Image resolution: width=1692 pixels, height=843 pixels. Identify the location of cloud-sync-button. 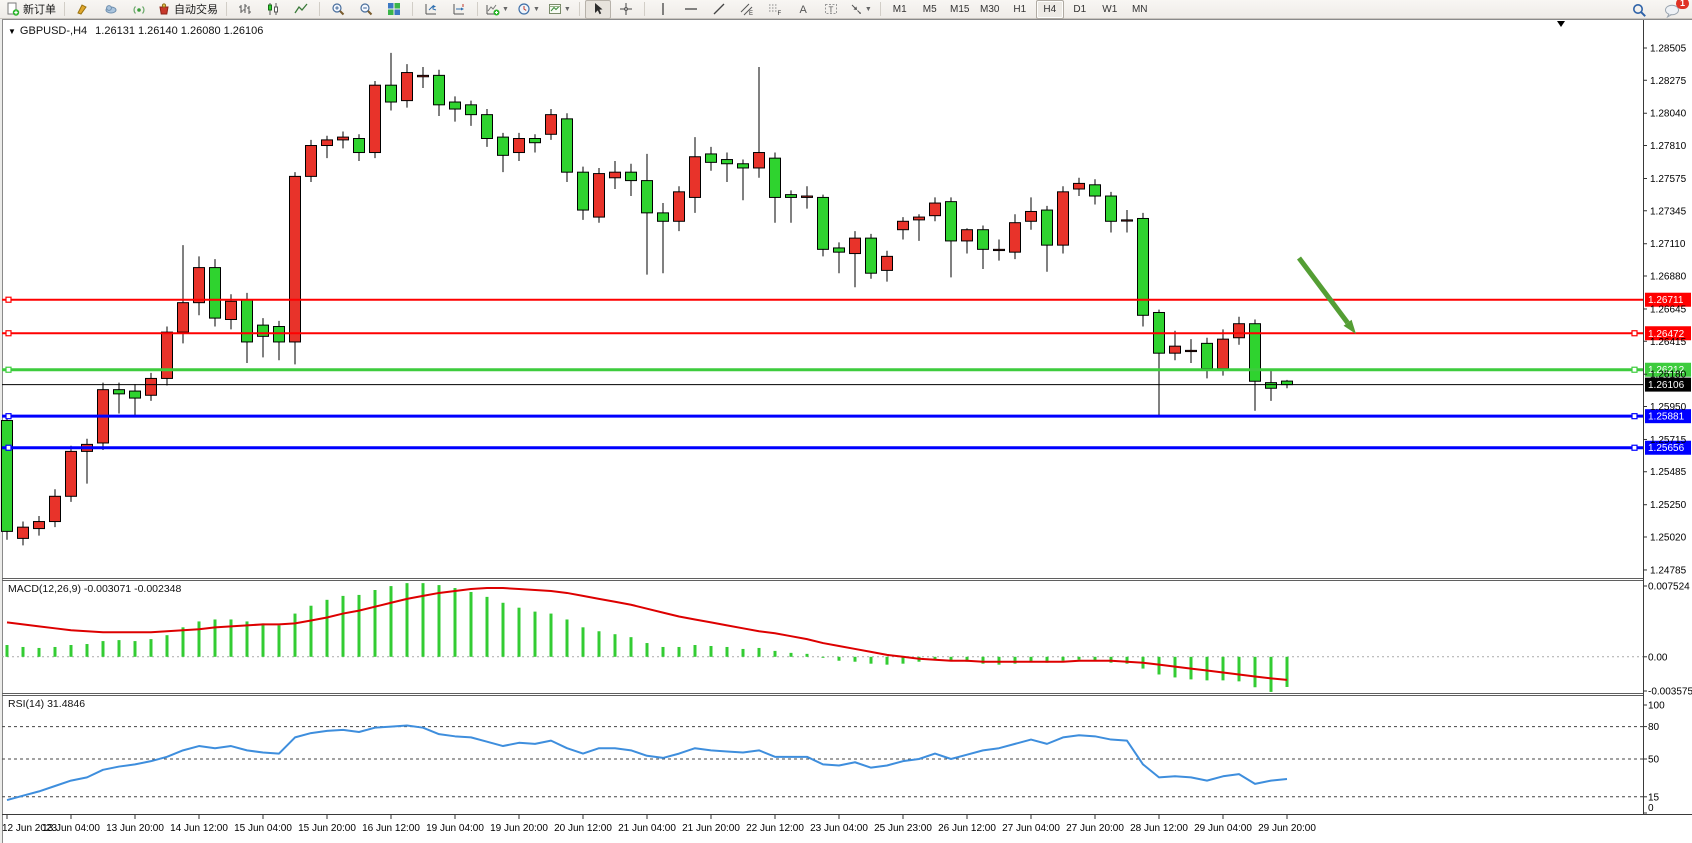
(111, 9).